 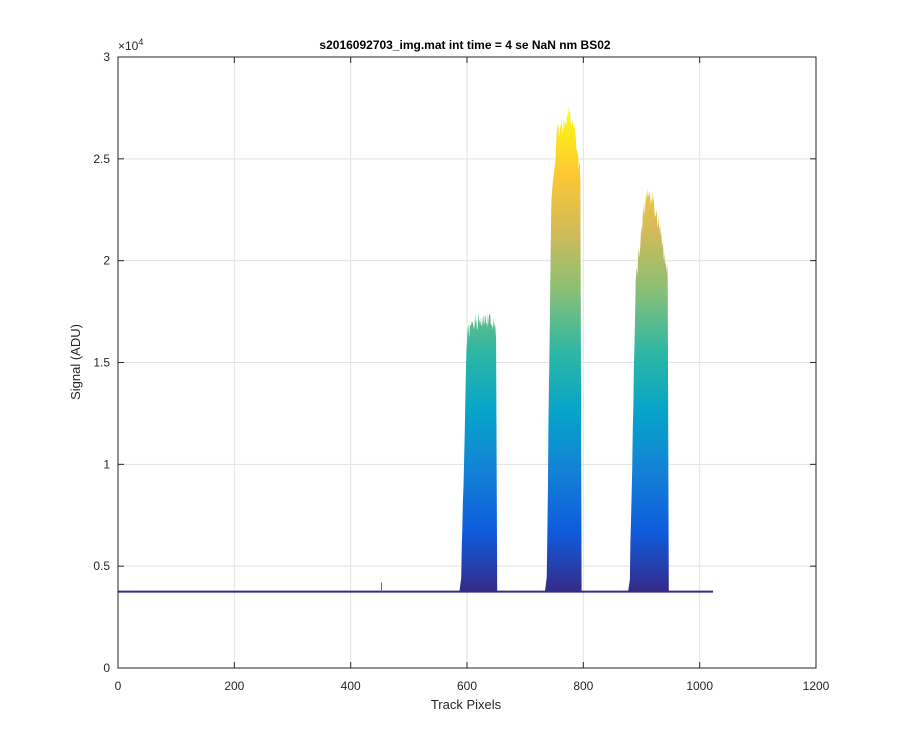 I want to click on y-tick-label: 1.5, so click(x=101, y=363).